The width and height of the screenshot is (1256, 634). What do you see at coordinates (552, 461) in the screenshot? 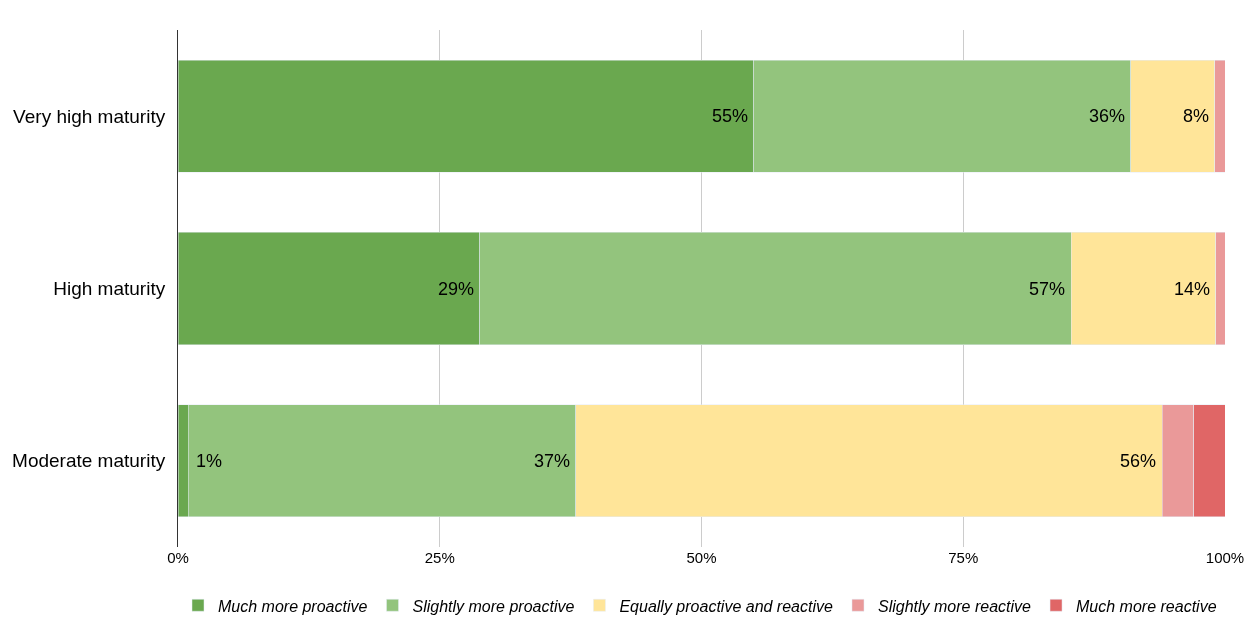
I see `data-label: 37%` at bounding box center [552, 461].